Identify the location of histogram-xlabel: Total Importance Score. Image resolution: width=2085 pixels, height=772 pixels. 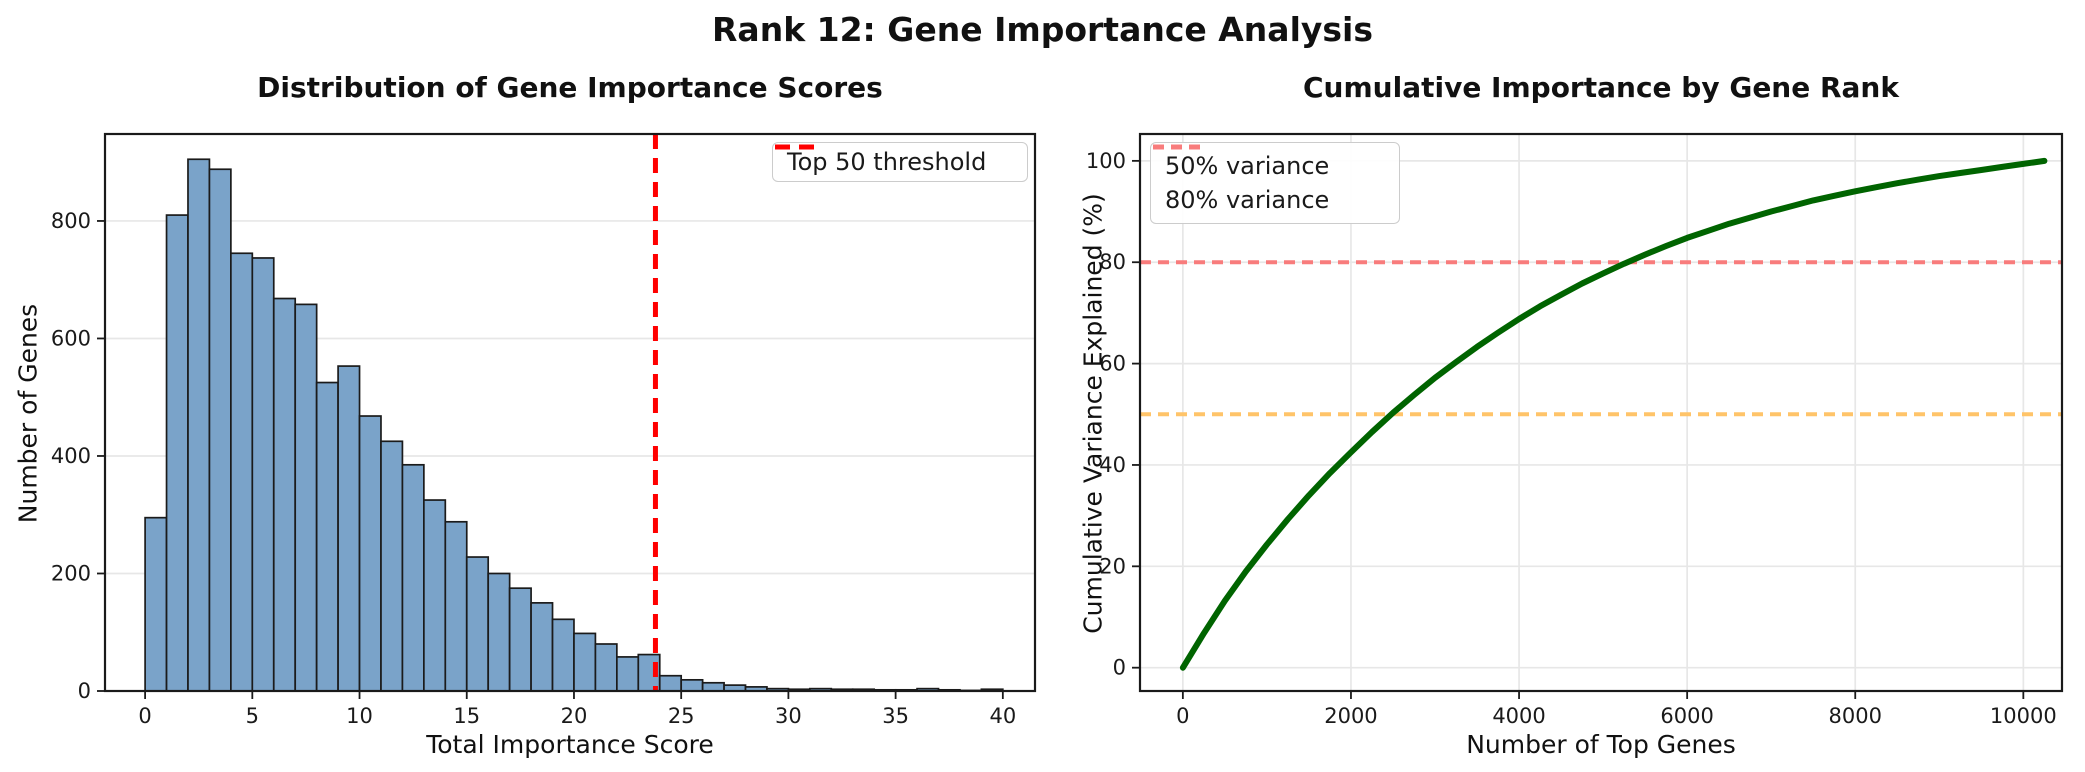
(570, 744).